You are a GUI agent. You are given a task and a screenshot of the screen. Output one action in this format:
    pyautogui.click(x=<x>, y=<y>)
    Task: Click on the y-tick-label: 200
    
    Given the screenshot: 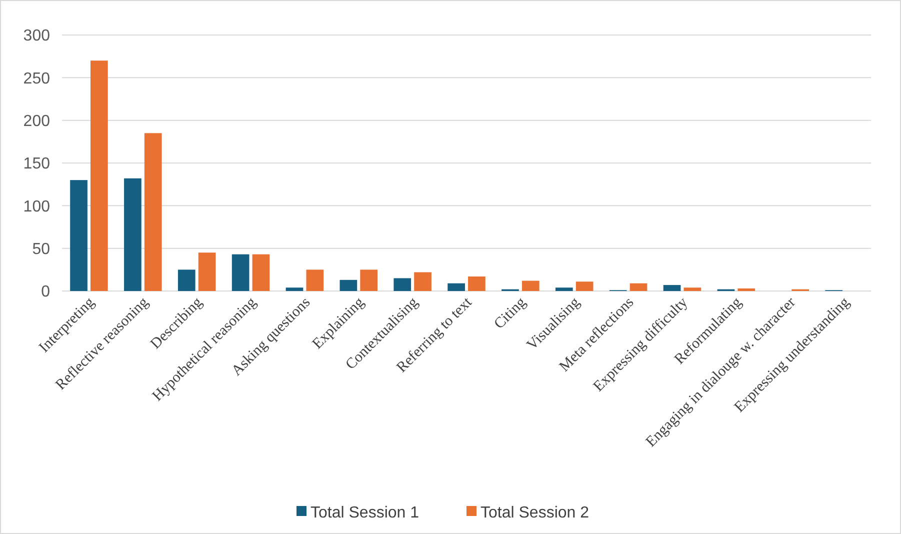 What is the action you would take?
    pyautogui.click(x=36, y=121)
    